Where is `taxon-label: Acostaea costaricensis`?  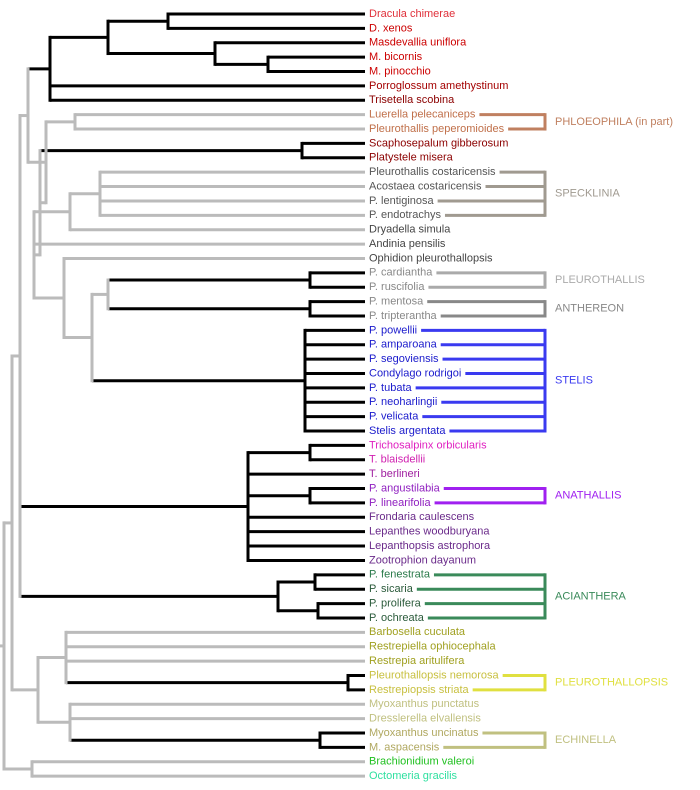
taxon-label: Acostaea costaricensis is located at coordinates (425, 186).